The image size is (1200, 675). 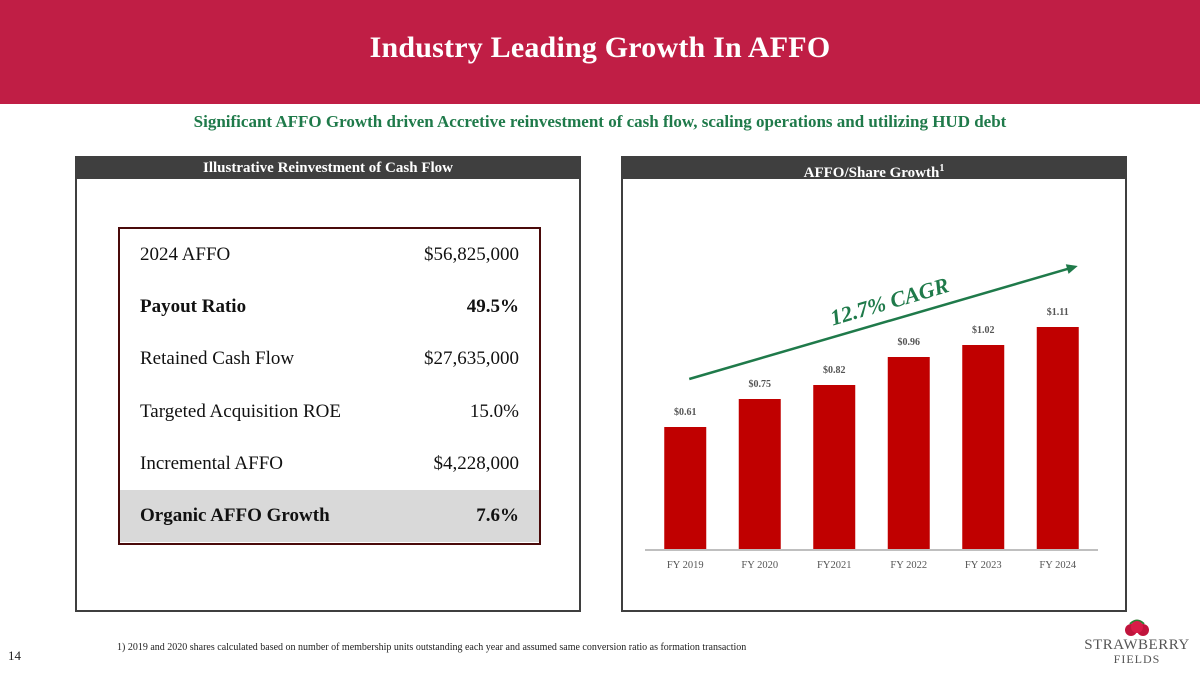 I want to click on metric-label: Organic AFFO Growth, so click(x=235, y=516).